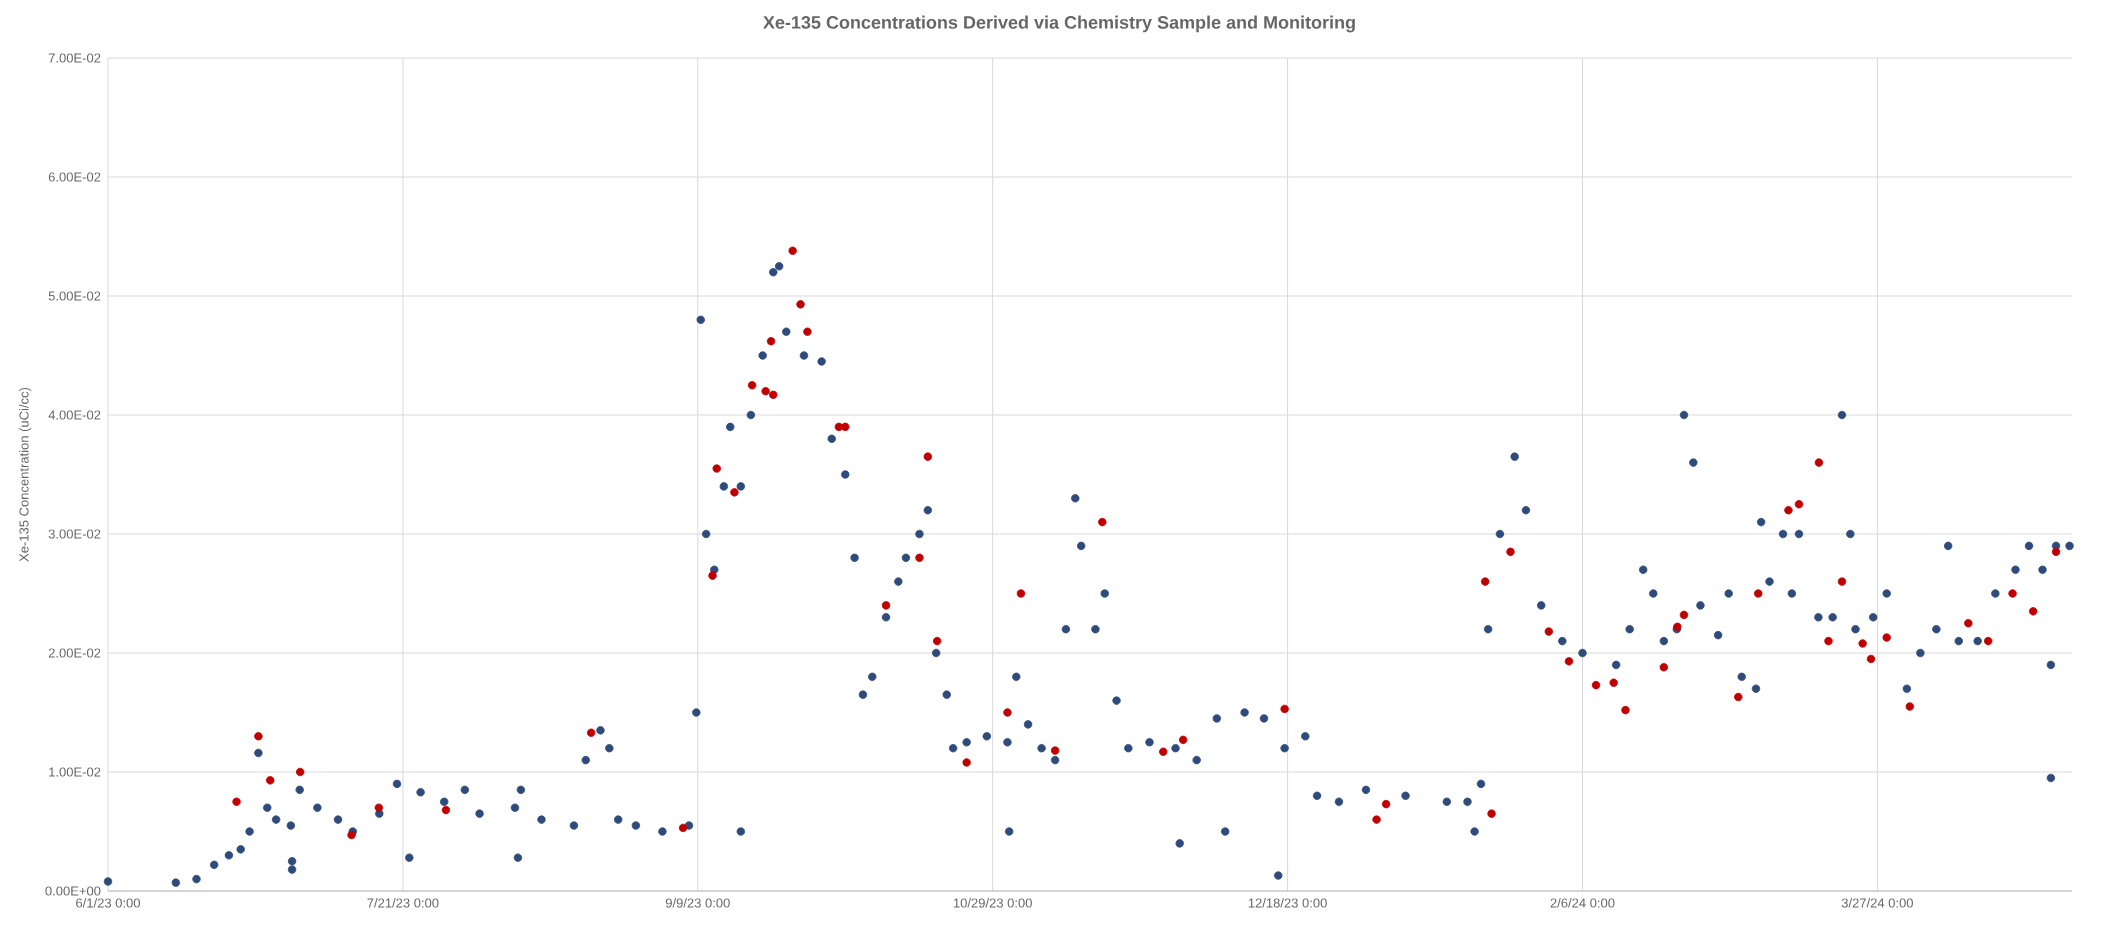  I want to click on x-tick-label: 3/27/24 0:00, so click(1877, 903).